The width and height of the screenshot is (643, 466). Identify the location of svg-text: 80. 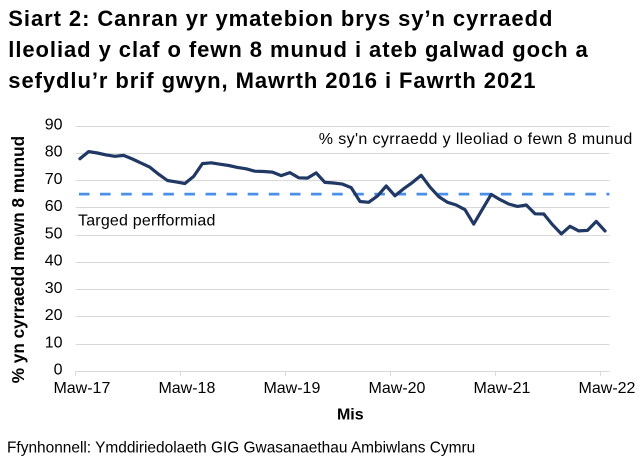
(54, 152).